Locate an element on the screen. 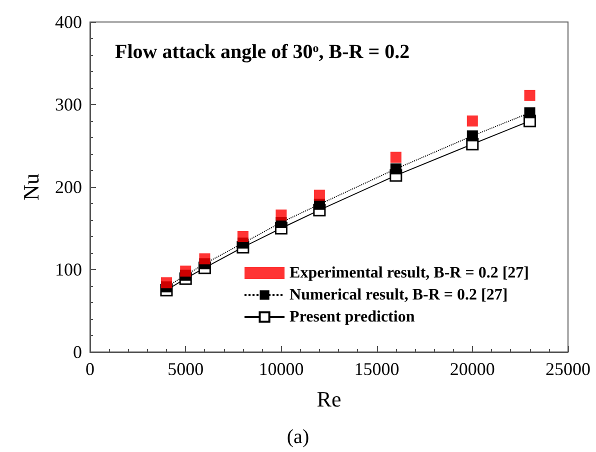 This screenshot has width=596, height=452. x-tick-label: 15000 is located at coordinates (377, 369).